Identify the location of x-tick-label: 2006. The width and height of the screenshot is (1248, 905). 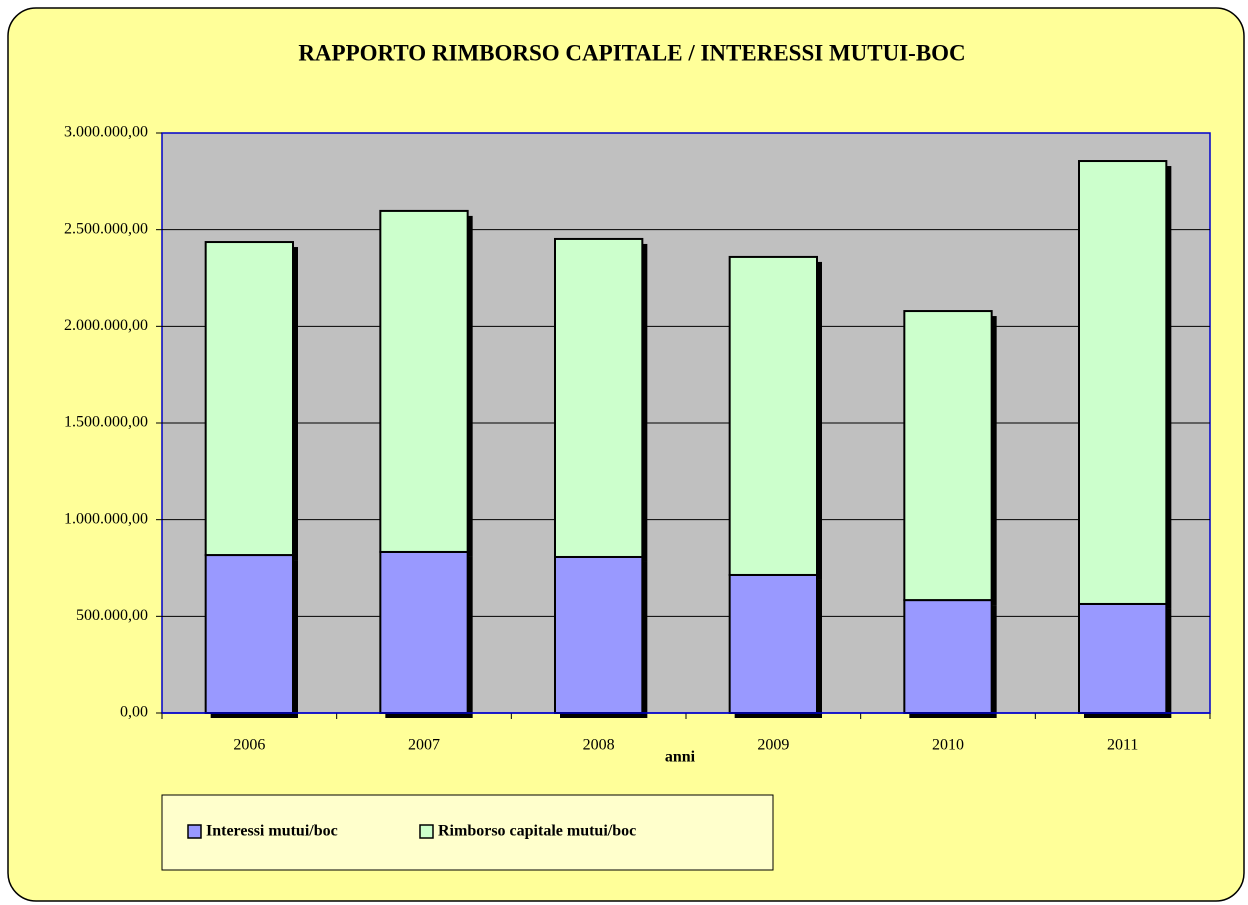
(249, 745).